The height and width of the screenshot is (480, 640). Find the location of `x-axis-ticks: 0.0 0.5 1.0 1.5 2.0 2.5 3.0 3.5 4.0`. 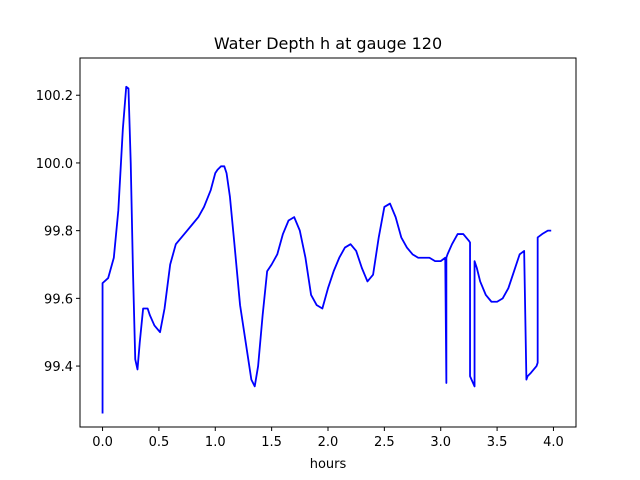

x-axis-ticks: 0.0 0.5 1.0 1.5 2.0 2.5 3.0 3.5 4.0 is located at coordinates (328, 438).